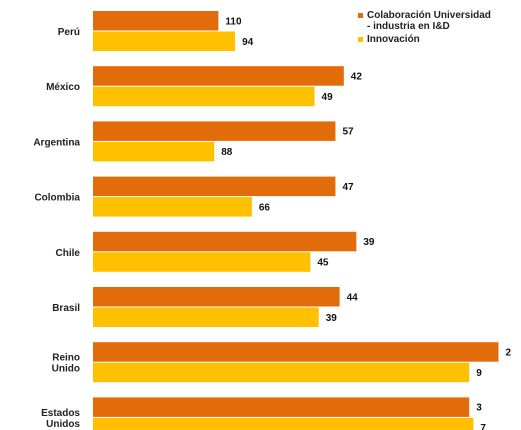 This screenshot has height=430, width=521. I want to click on value-label-collaboration-reino-unido: 2, so click(508, 352).